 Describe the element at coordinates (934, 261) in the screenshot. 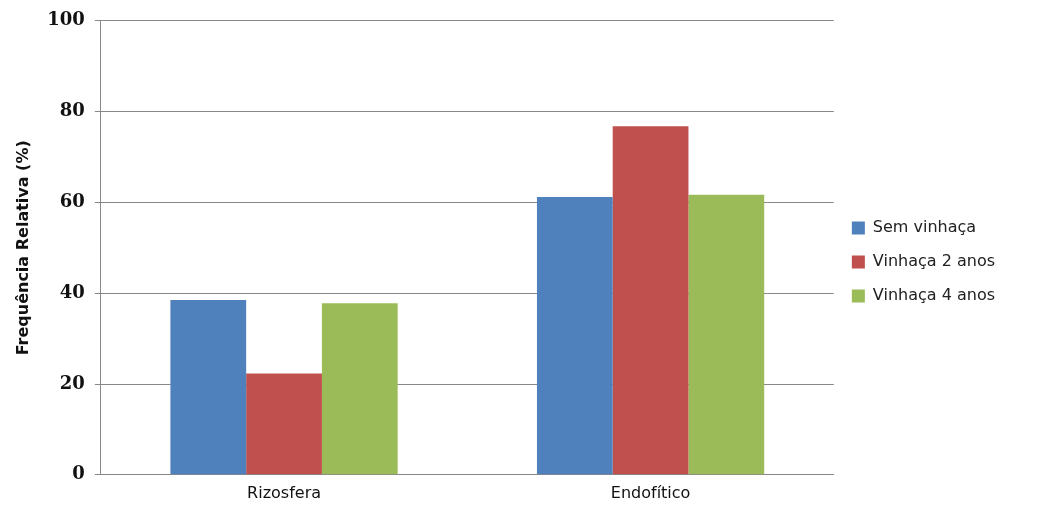

I see `legend-label: Vinhaça 2 anos` at that location.